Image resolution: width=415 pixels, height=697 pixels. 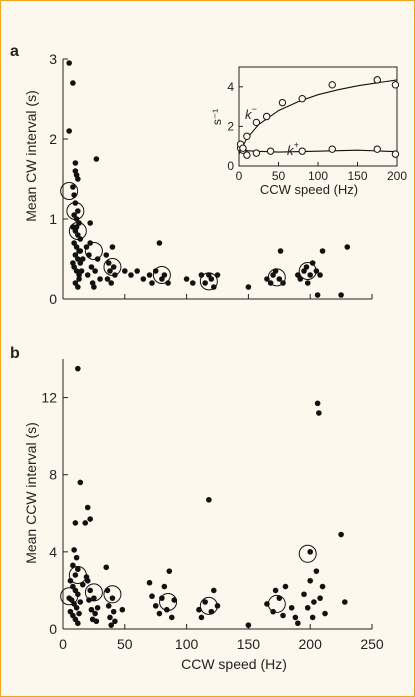 What do you see at coordinates (53, 139) in the screenshot?
I see `y-tick-label: 2` at bounding box center [53, 139].